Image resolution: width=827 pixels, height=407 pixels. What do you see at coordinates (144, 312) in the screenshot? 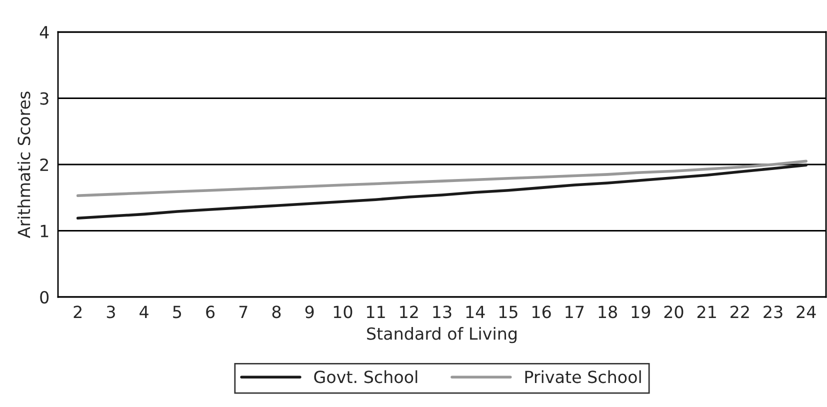
I see `x-tick-label: 4` at bounding box center [144, 312].